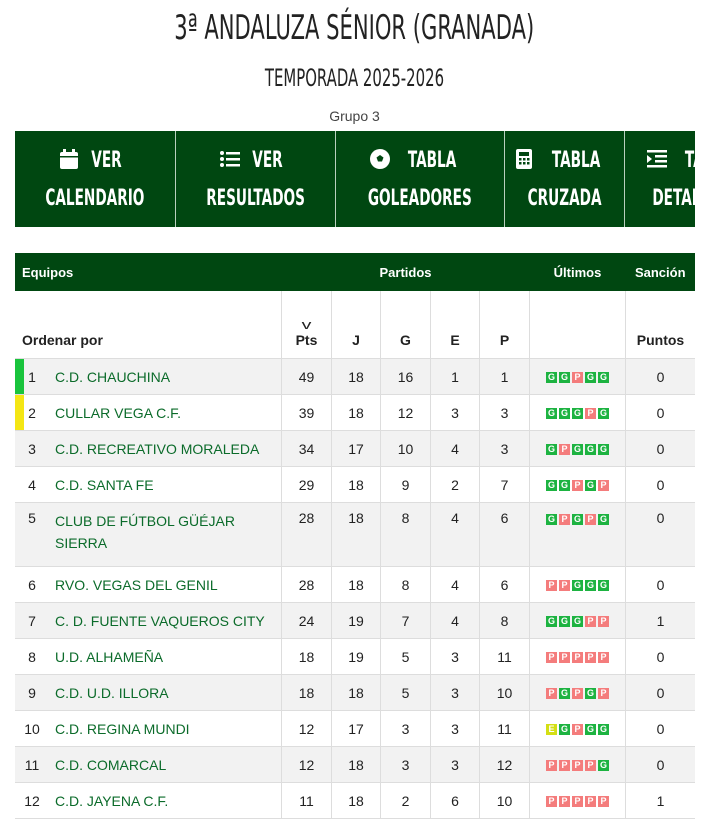 This screenshot has width=709, height=819. I want to click on team-name: C.D. RECREATIVO MORALEDA, so click(165, 448).